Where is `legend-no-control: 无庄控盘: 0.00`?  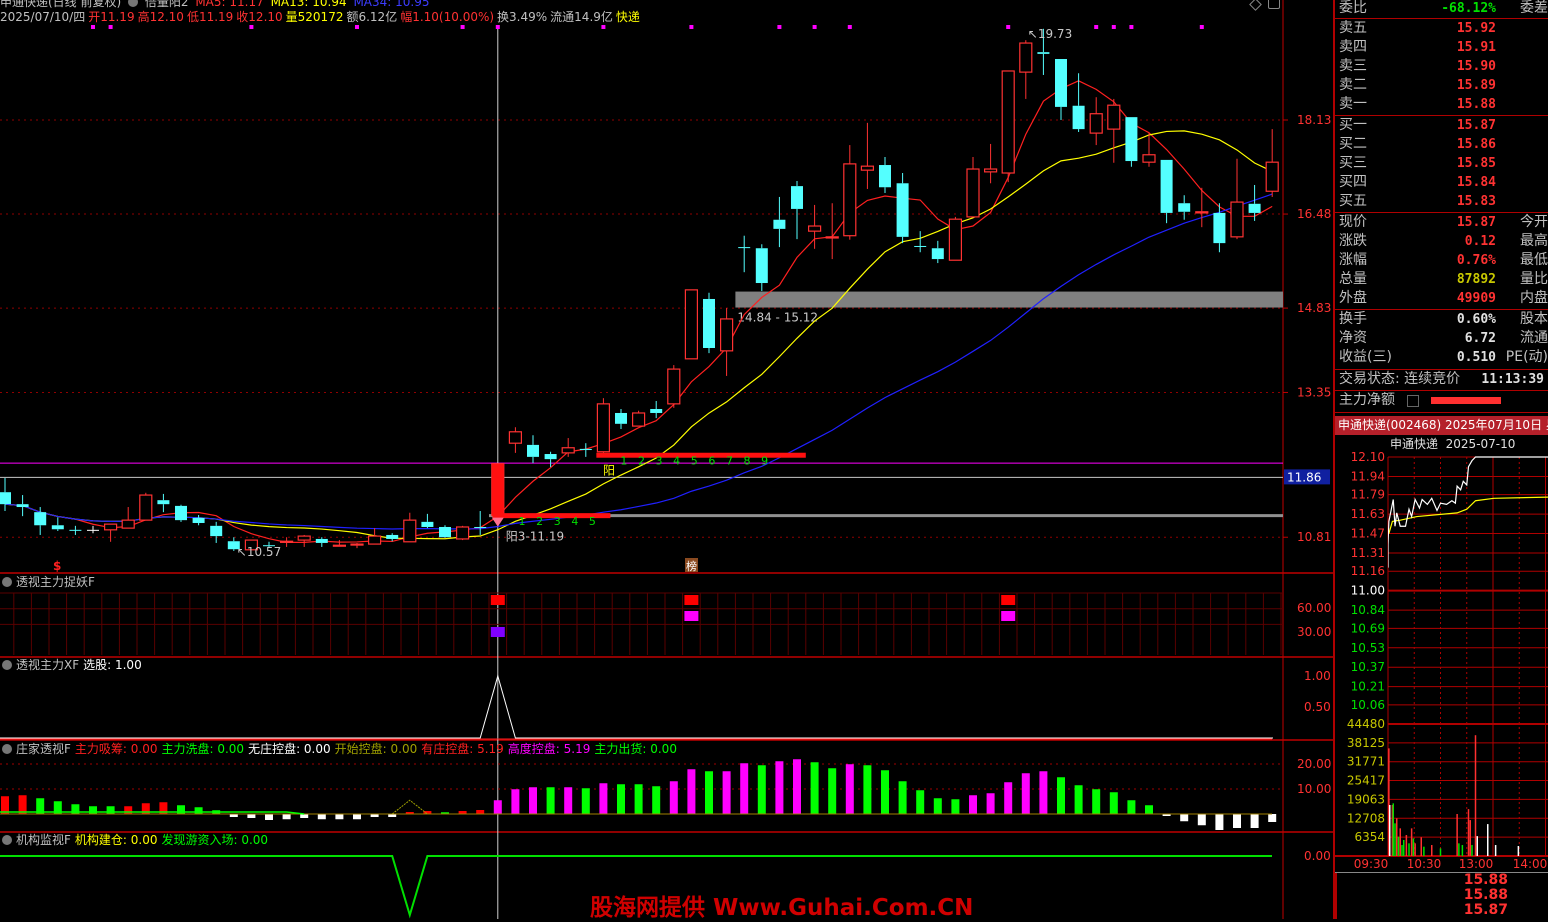 legend-no-control: 无庄控盘: 0.00 is located at coordinates (289, 749).